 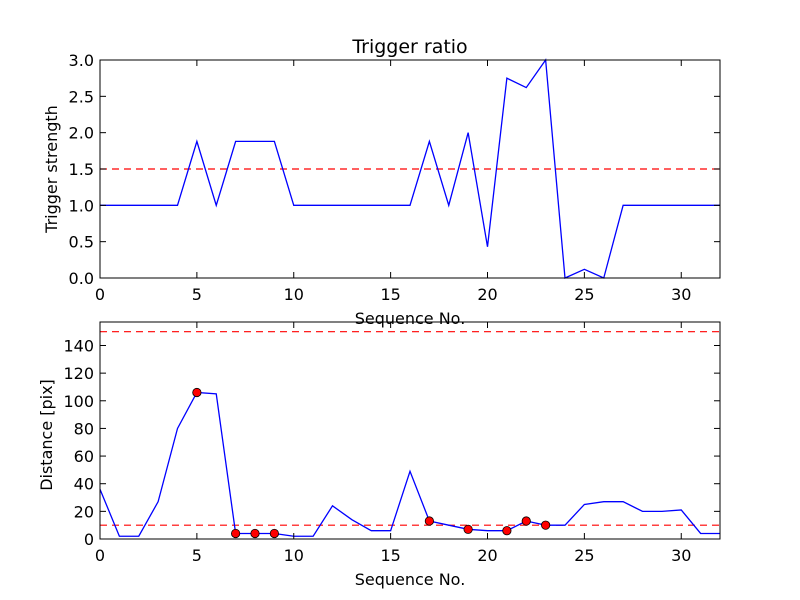 I want to click on y-tick-label: 0.0, so click(x=81, y=278).